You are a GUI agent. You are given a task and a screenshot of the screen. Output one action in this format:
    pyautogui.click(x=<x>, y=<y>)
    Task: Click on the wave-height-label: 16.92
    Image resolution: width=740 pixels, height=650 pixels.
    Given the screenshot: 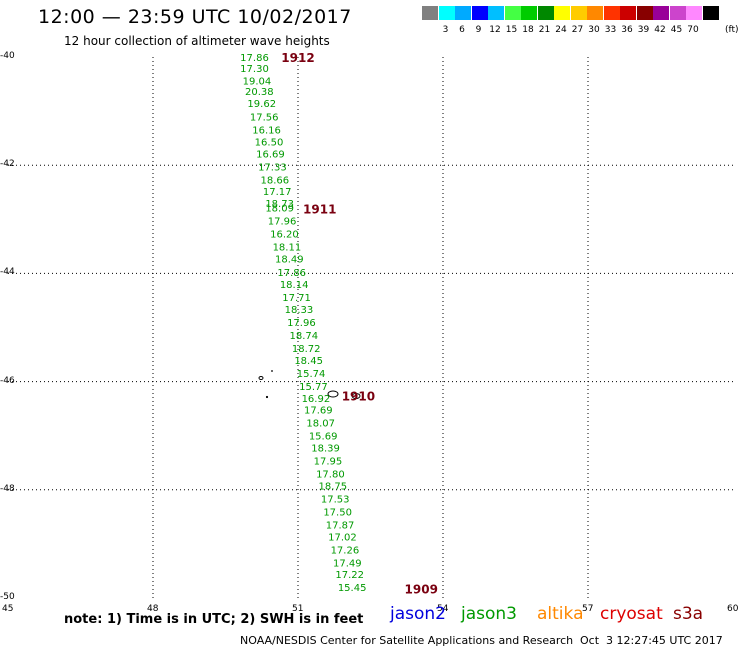 What is the action you would take?
    pyautogui.click(x=316, y=399)
    